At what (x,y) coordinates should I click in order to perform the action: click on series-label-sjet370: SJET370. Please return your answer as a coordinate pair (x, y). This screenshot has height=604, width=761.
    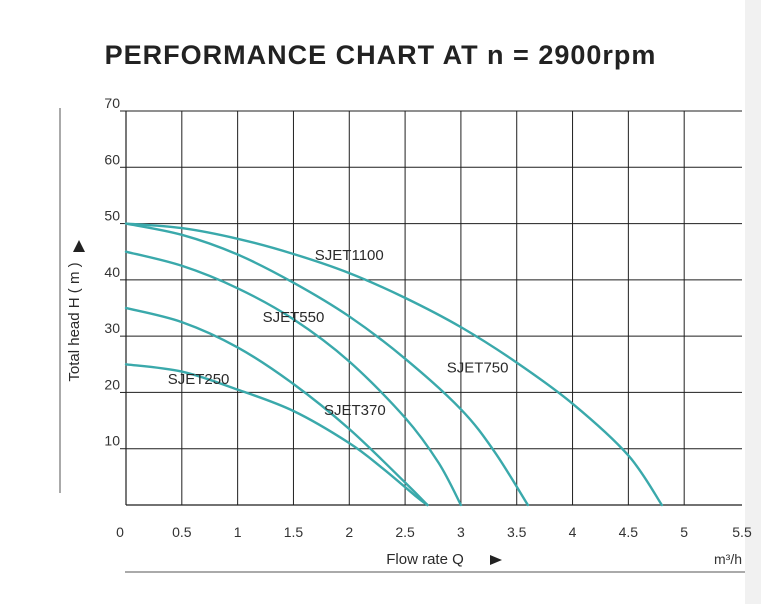
    Looking at the image, I should click on (355, 410).